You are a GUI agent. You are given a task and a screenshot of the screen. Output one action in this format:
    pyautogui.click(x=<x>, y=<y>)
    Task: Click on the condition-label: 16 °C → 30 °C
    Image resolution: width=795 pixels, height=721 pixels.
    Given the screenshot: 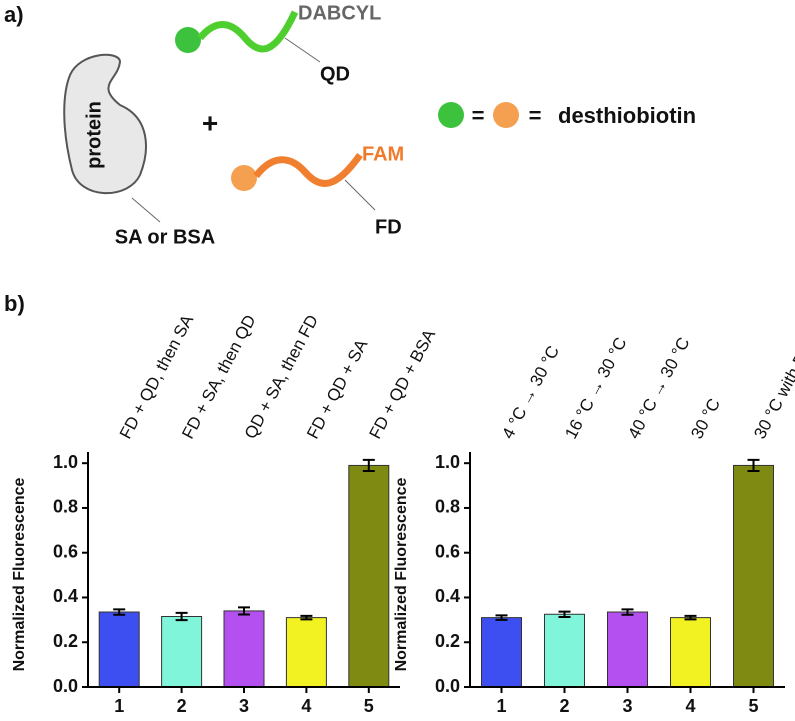 What is the action you would take?
    pyautogui.click(x=595, y=388)
    